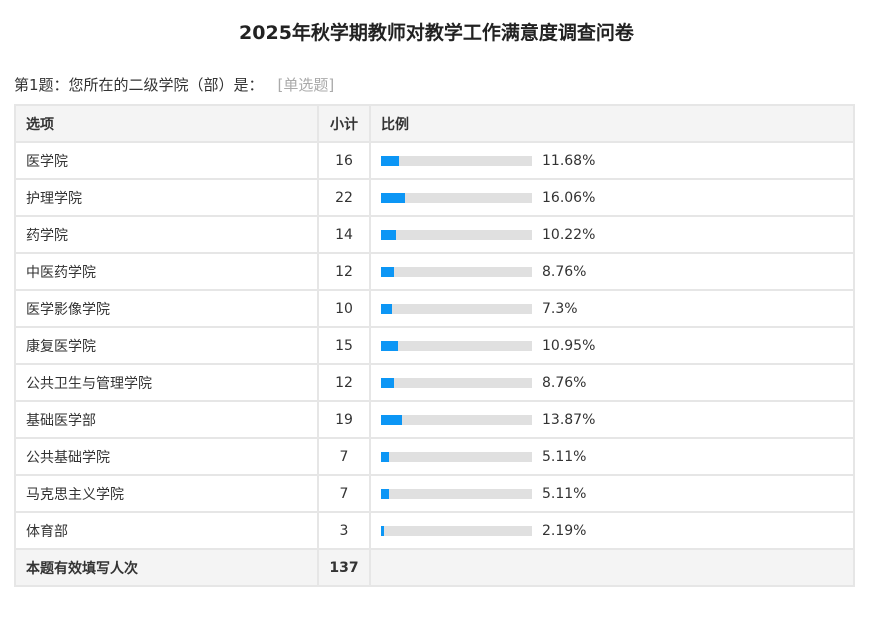 The image size is (873, 618). What do you see at coordinates (564, 530) in the screenshot?
I see `option-percent: 2.19%` at bounding box center [564, 530].